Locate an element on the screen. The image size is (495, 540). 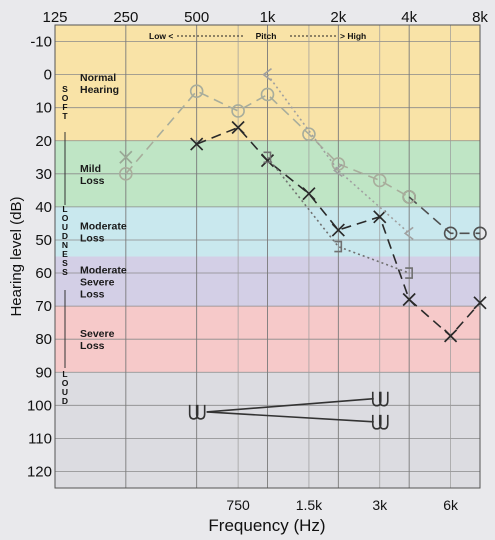
pitch-high: > High is located at coordinates (353, 36).